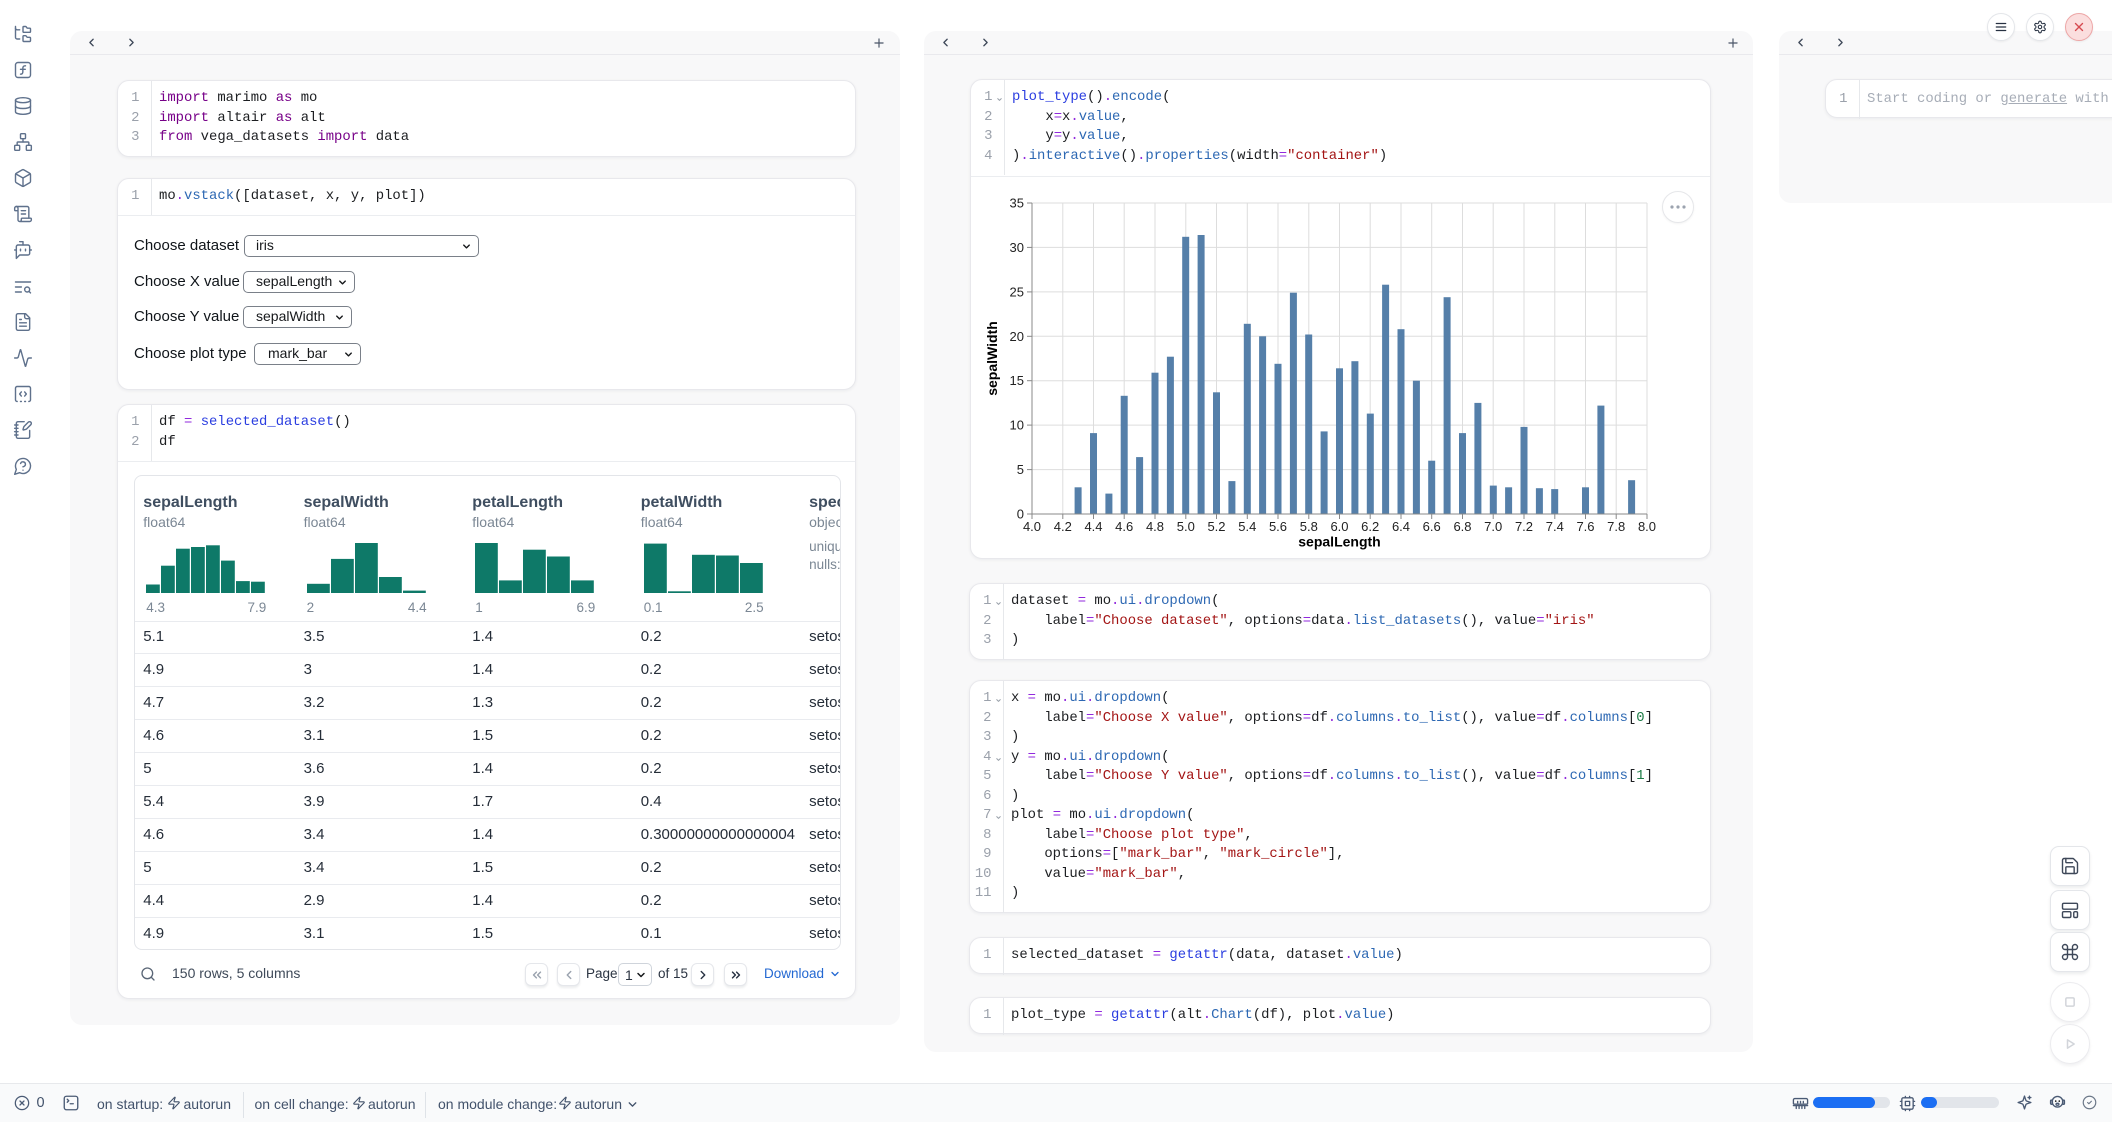 This screenshot has height=1122, width=2112. I want to click on svg-text: 5.4, so click(1247, 526).